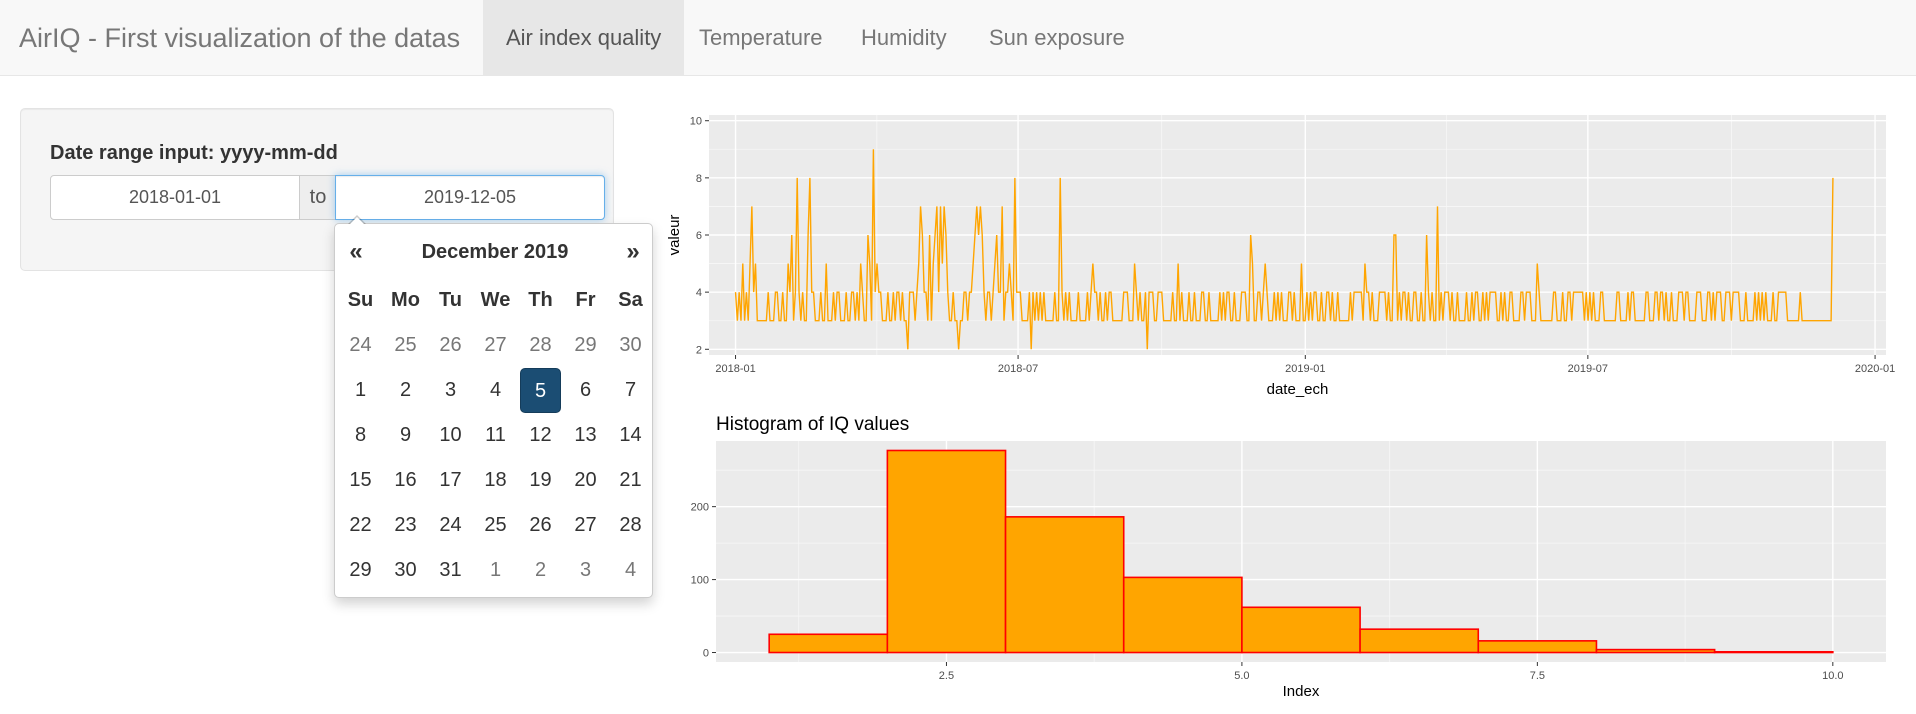 The image size is (1916, 714). Describe the element at coordinates (696, 122) in the screenshot. I see `y-tick-label: 10` at that location.